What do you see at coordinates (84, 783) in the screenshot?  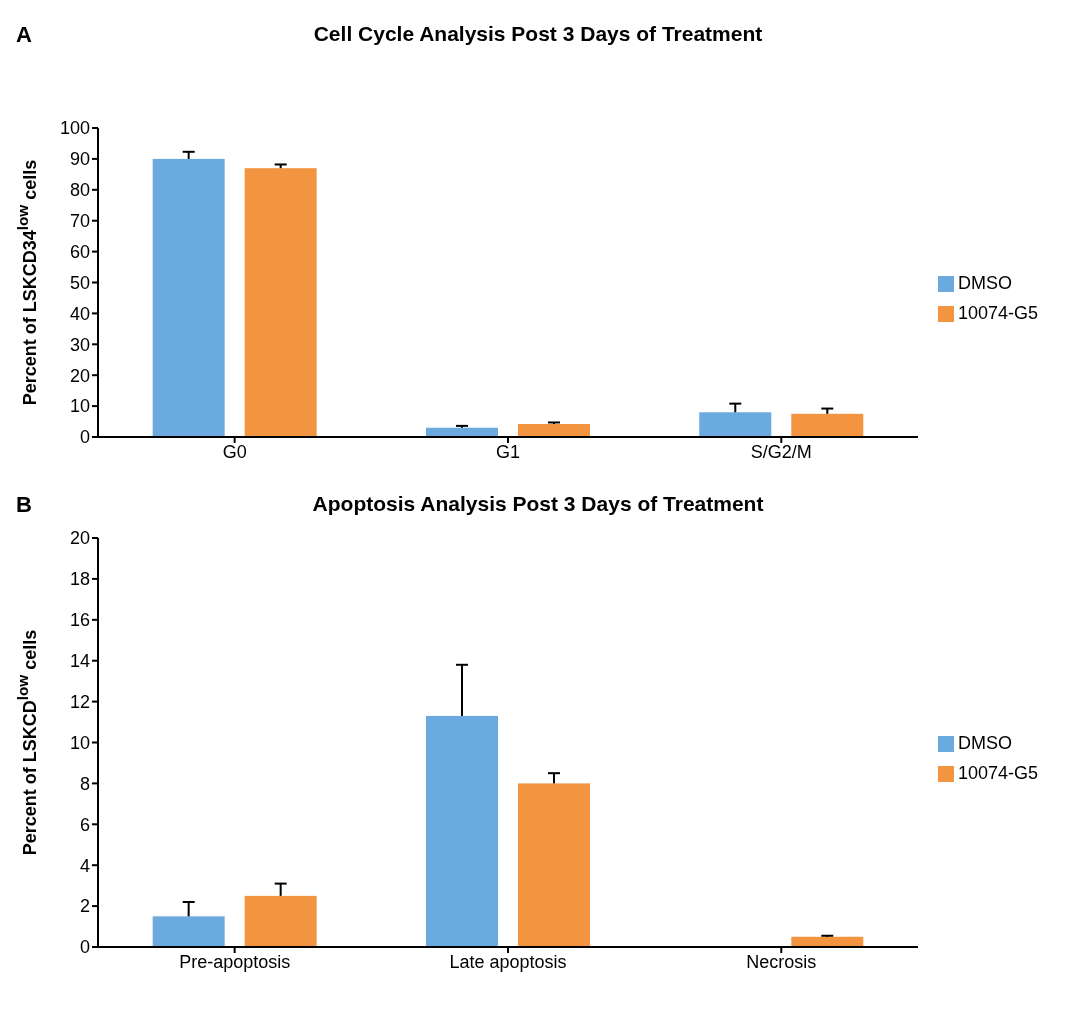 I see `y-tick-label: 8` at bounding box center [84, 783].